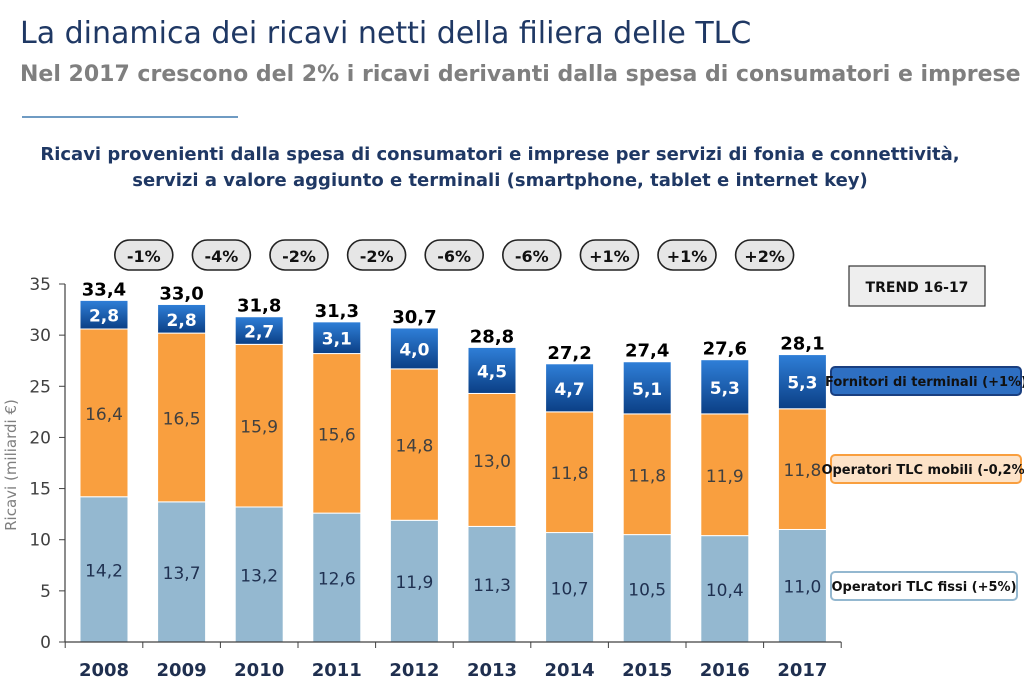 The width and height of the screenshot is (1024, 681). Describe the element at coordinates (259, 576) in the screenshot. I see `bar-fissi-label: 13,2` at that location.